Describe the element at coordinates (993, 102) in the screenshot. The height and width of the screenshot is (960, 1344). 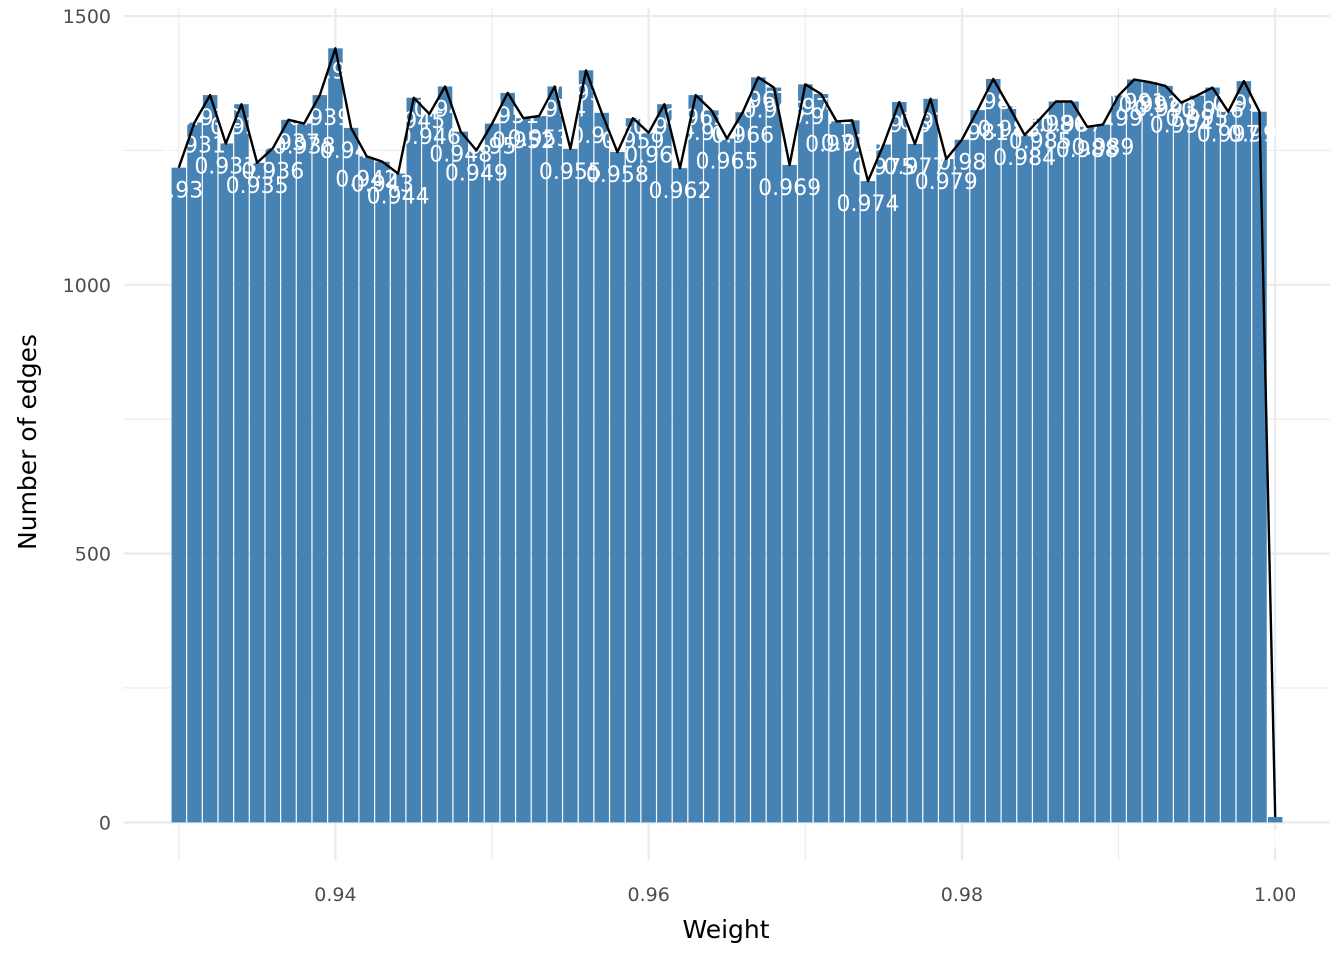
I see `bar-label: 0.982` at that location.